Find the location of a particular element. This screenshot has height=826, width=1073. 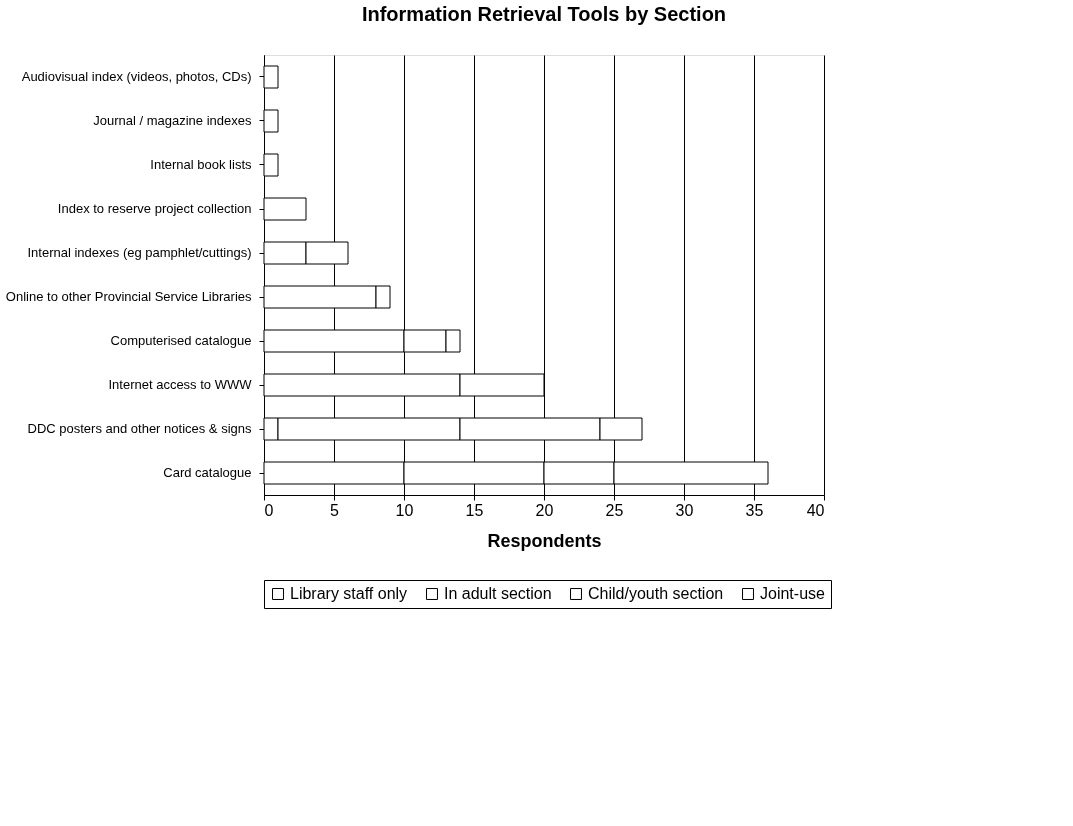

x-tick-label: 15 is located at coordinates (474, 510).